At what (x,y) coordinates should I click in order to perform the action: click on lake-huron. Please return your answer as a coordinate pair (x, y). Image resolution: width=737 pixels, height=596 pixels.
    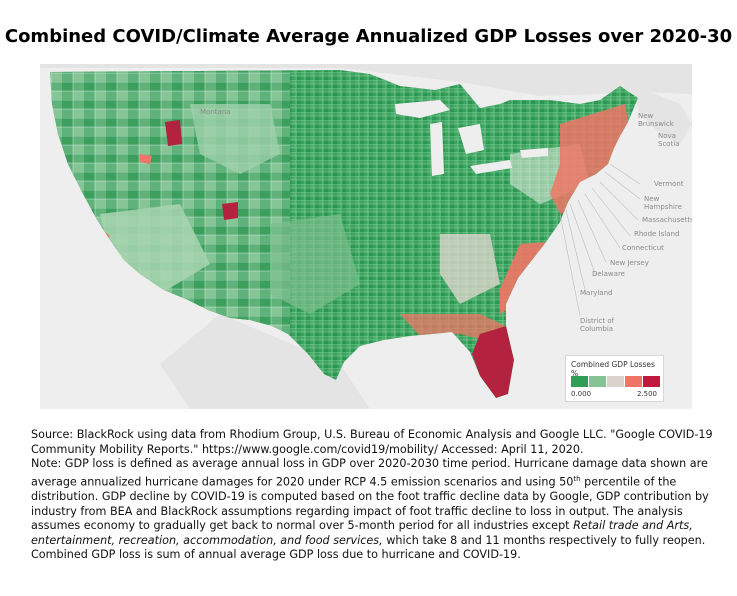
    Looking at the image, I should click on (471, 139).